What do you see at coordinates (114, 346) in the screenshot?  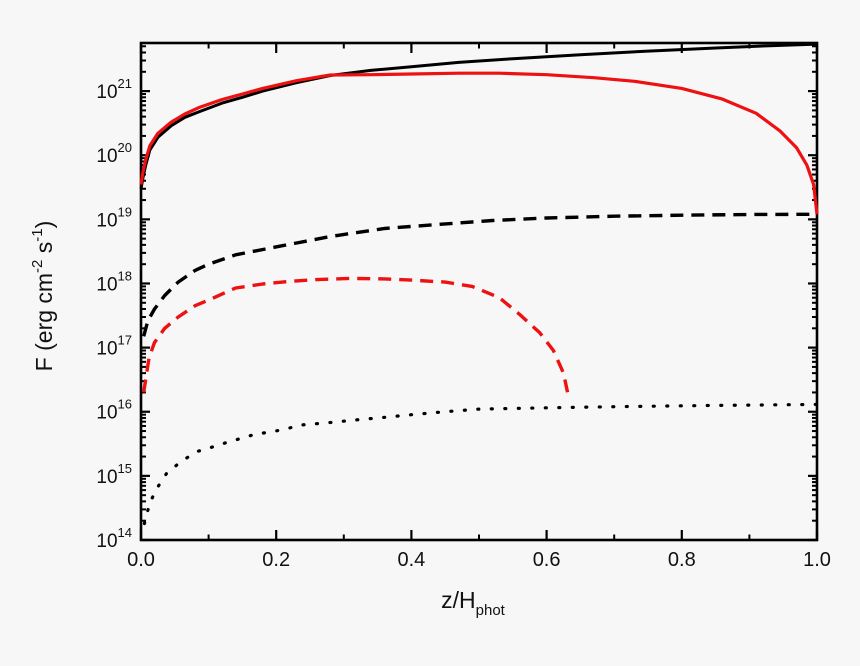 I see `y-tick-label: 1017` at bounding box center [114, 346].